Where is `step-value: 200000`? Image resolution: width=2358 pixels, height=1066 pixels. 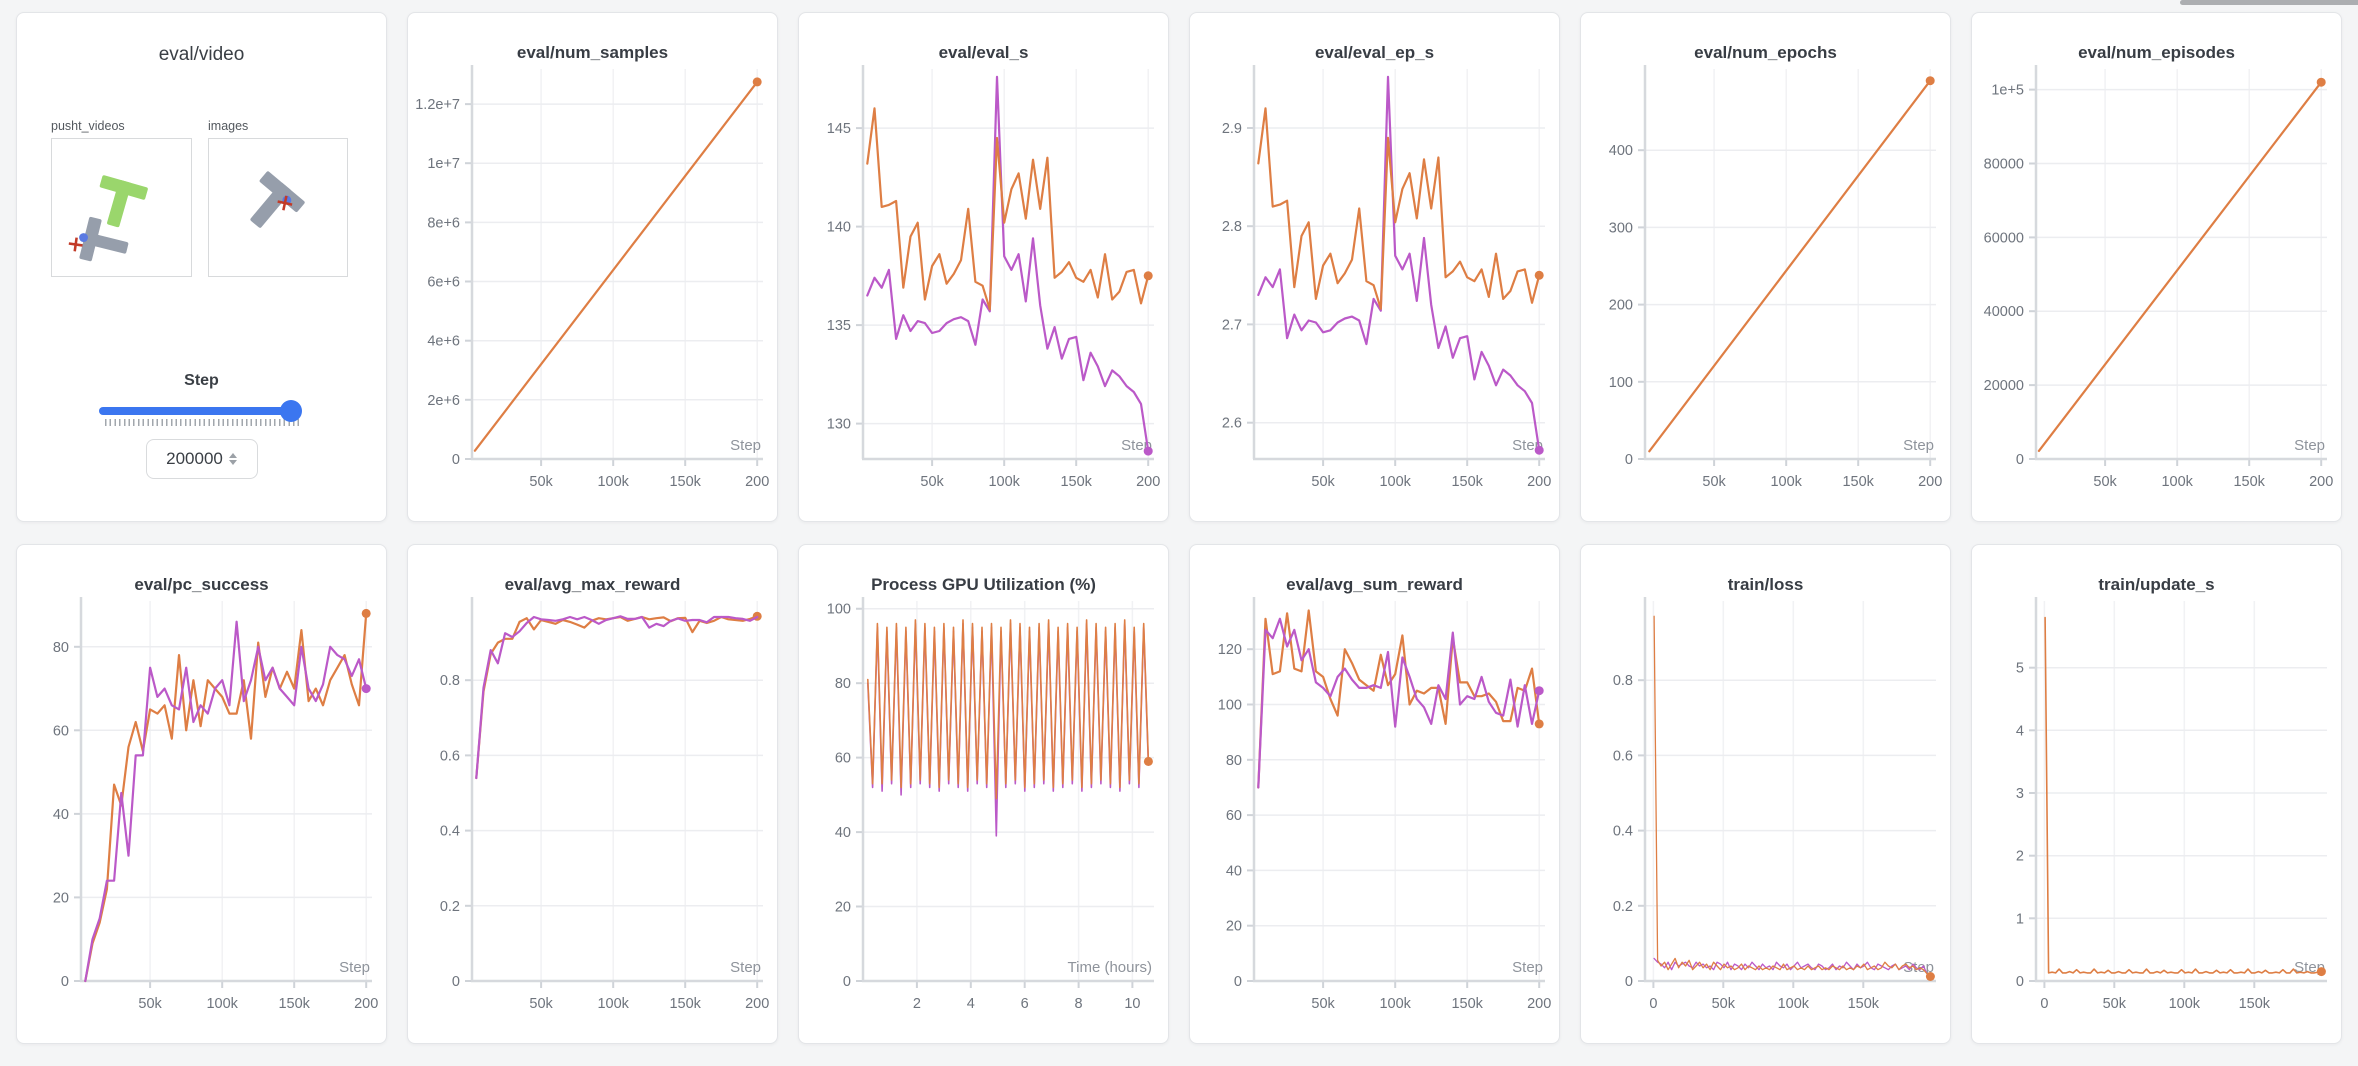
step-value: 200000 is located at coordinates (194, 458).